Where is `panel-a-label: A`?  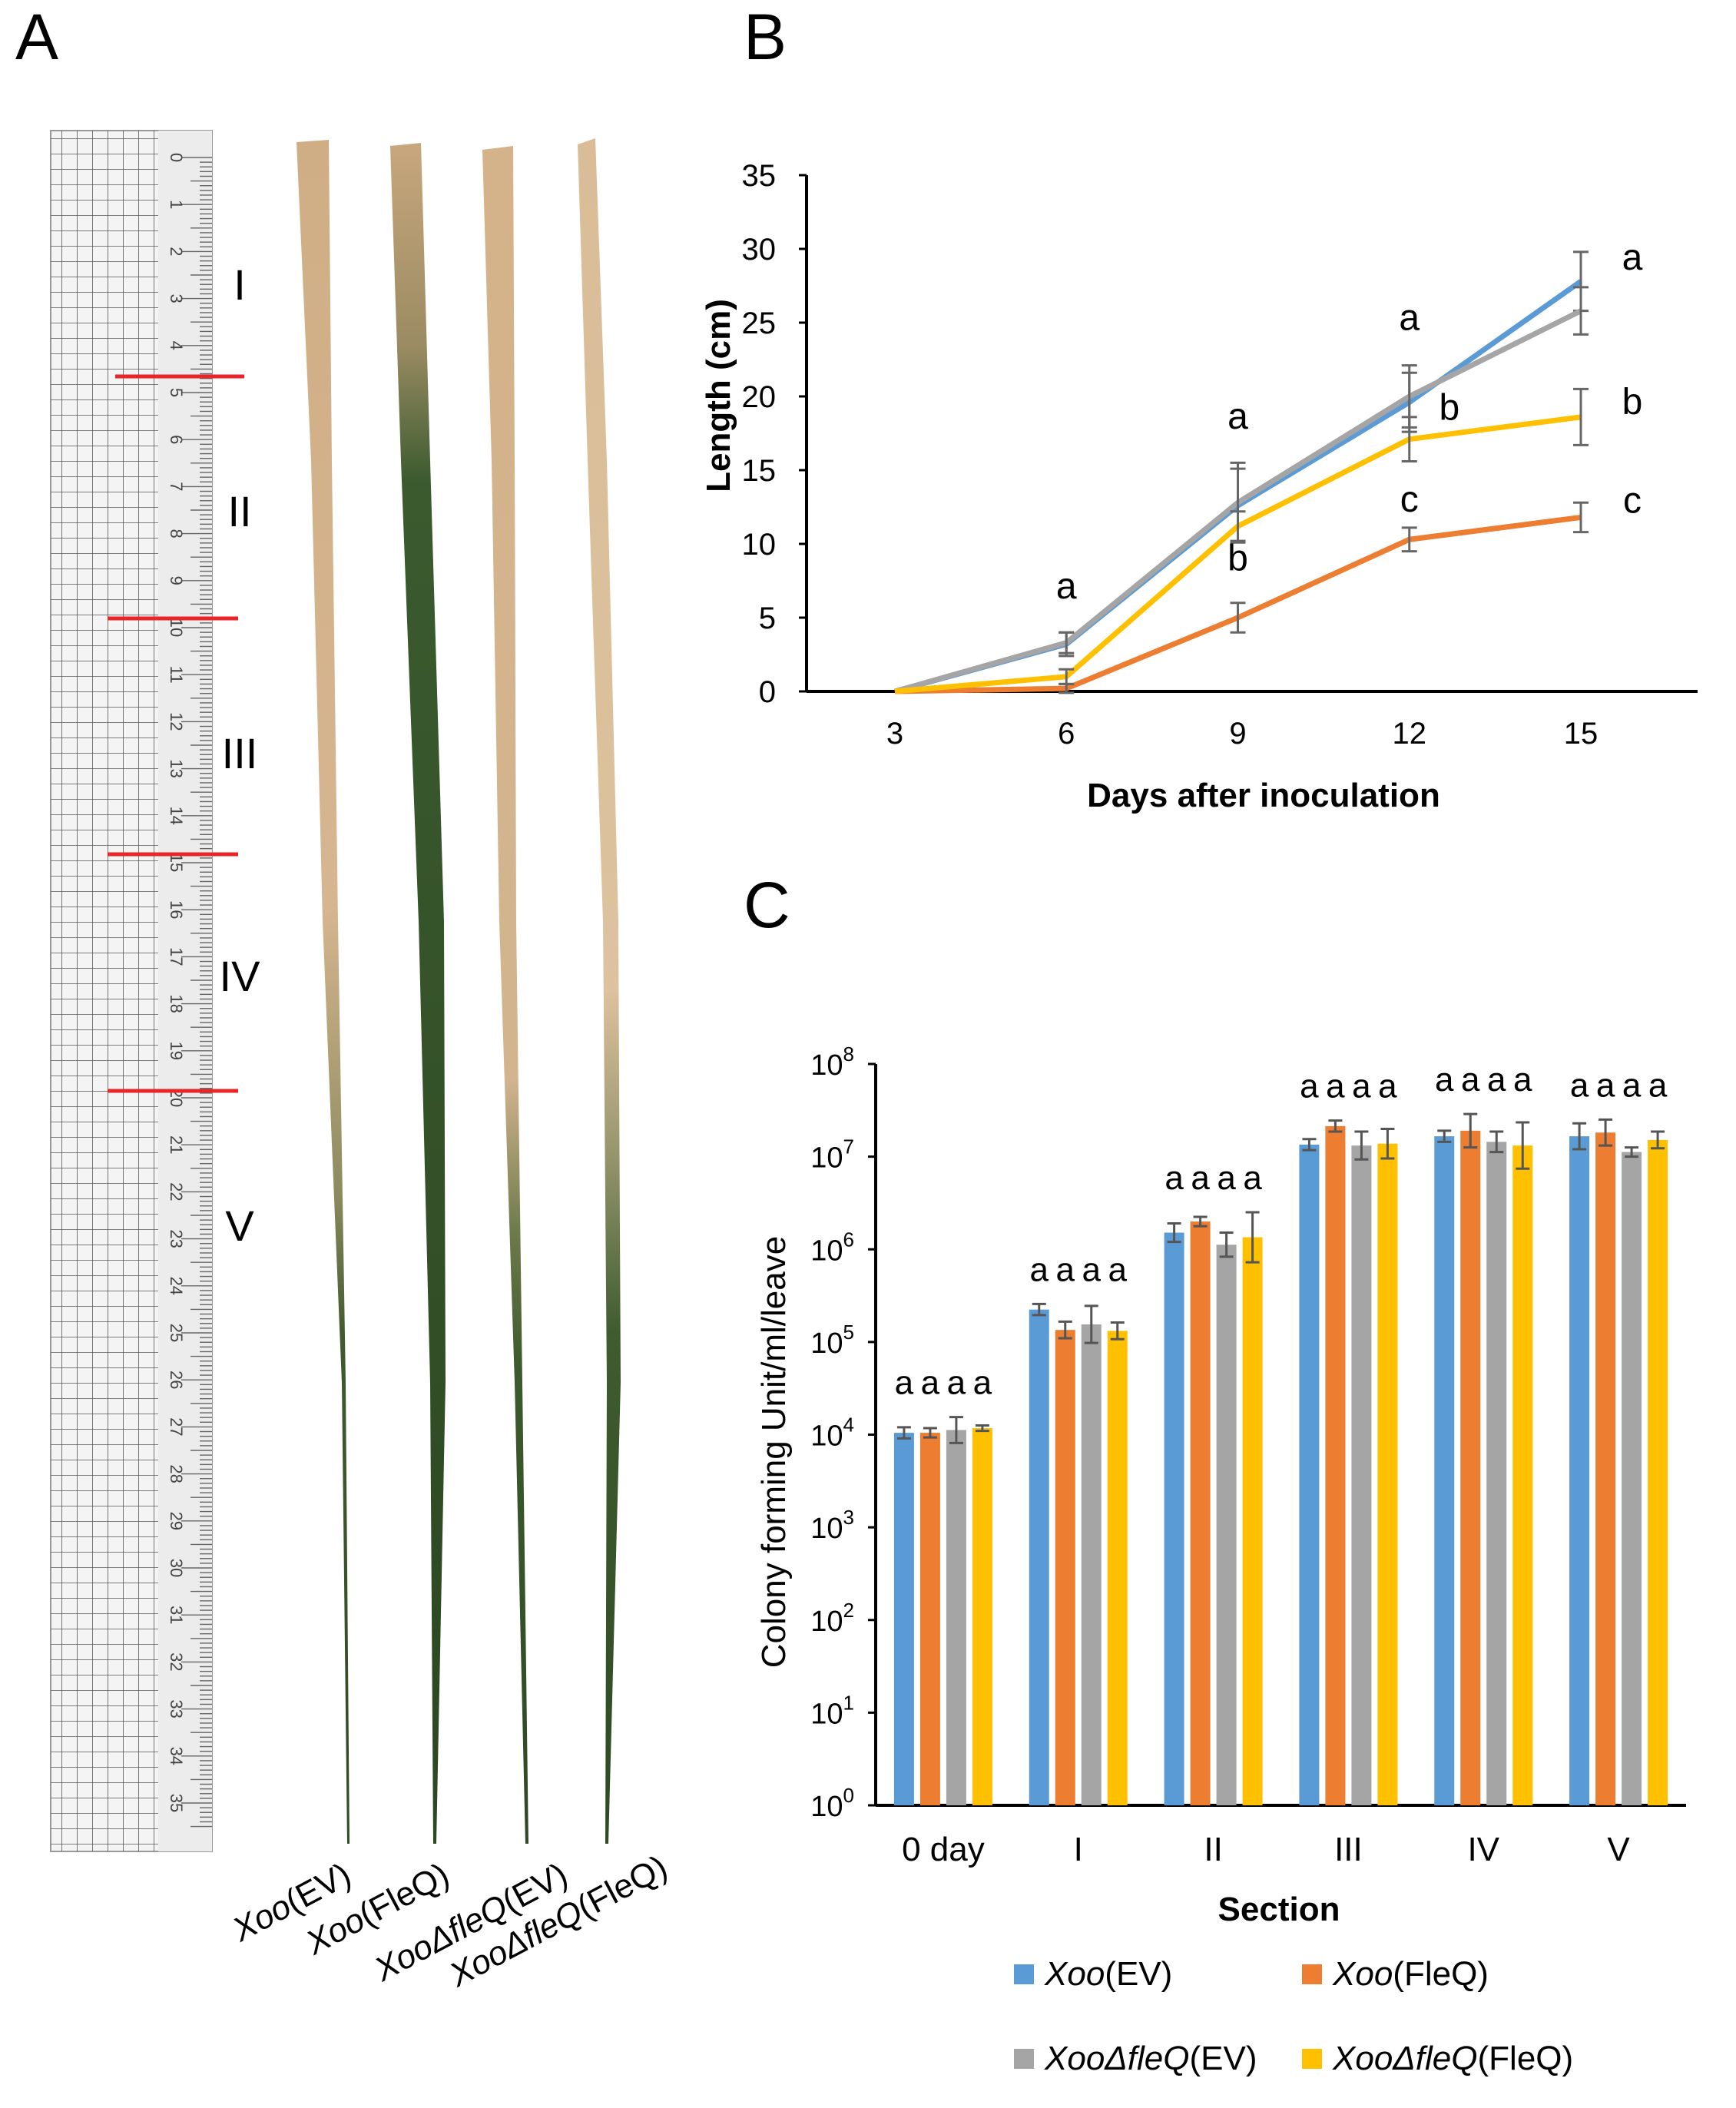 panel-a-label: A is located at coordinates (37, 37).